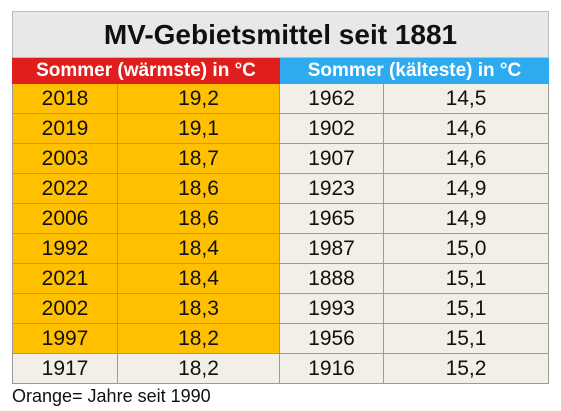 This screenshot has width=561, height=411. I want to click on warm-year-cell: 2003, so click(65, 159).